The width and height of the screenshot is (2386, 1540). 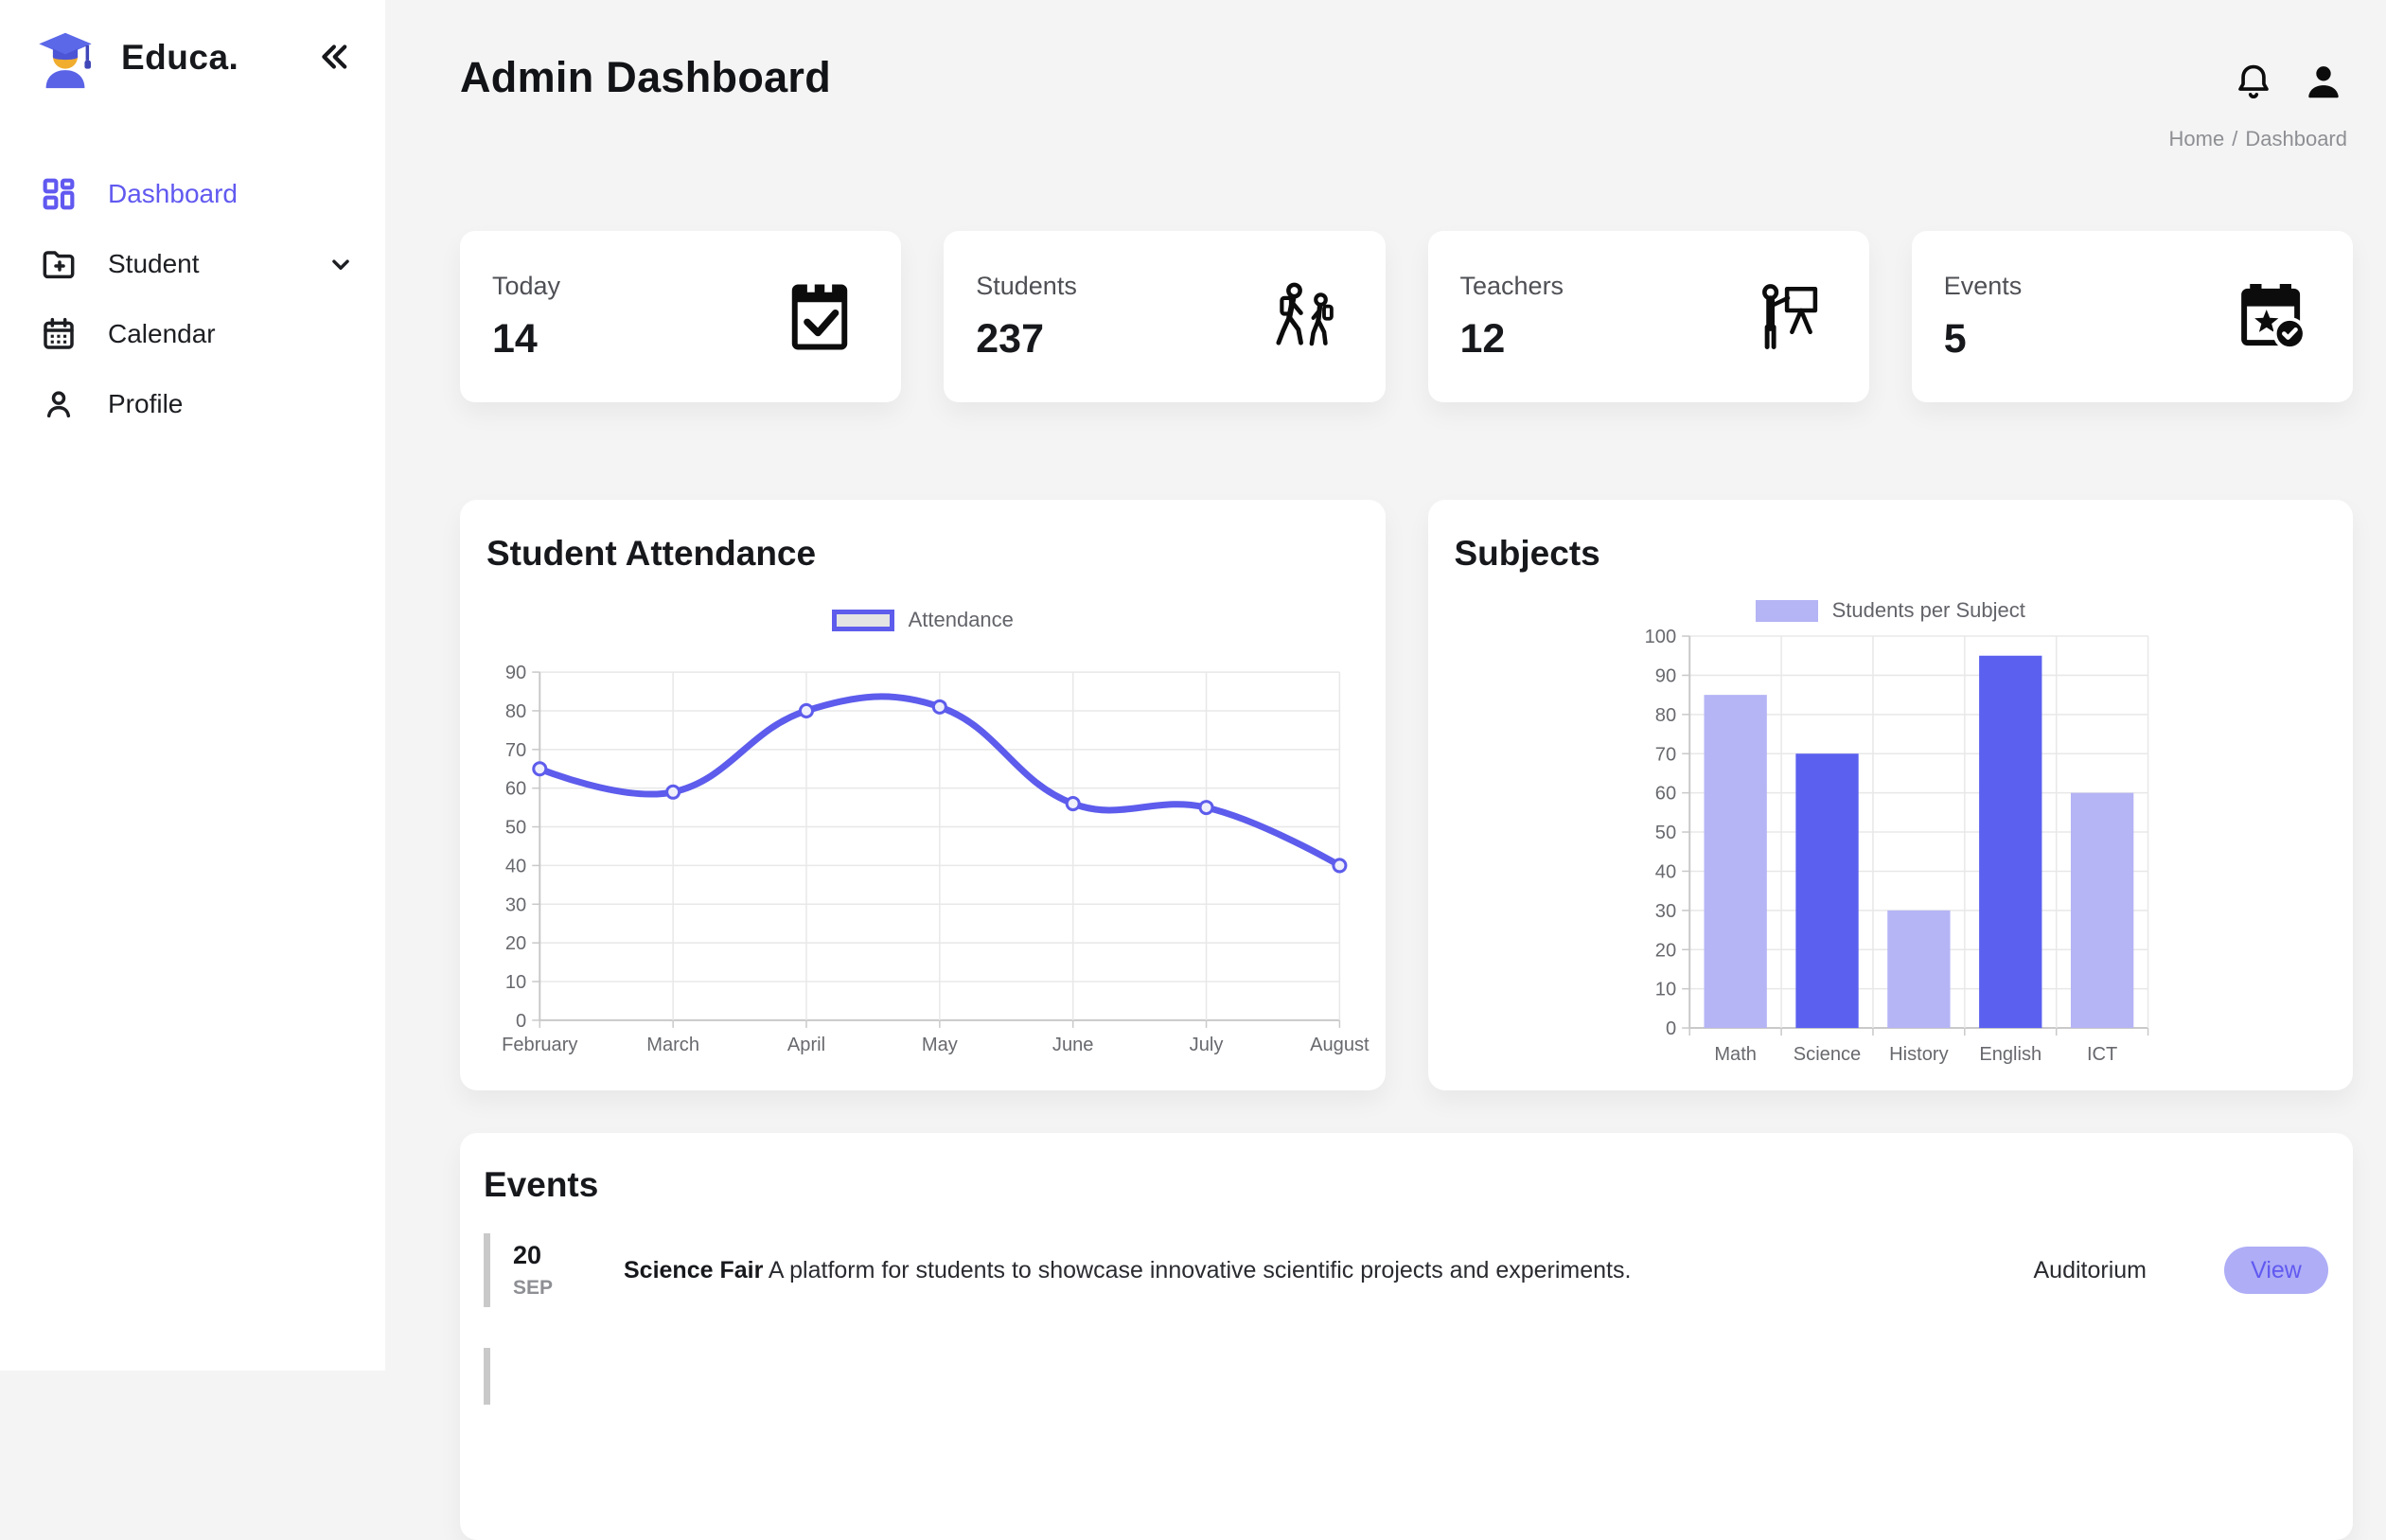 What do you see at coordinates (2296, 138) in the screenshot?
I see `breadcrumb-current: Dashboard` at bounding box center [2296, 138].